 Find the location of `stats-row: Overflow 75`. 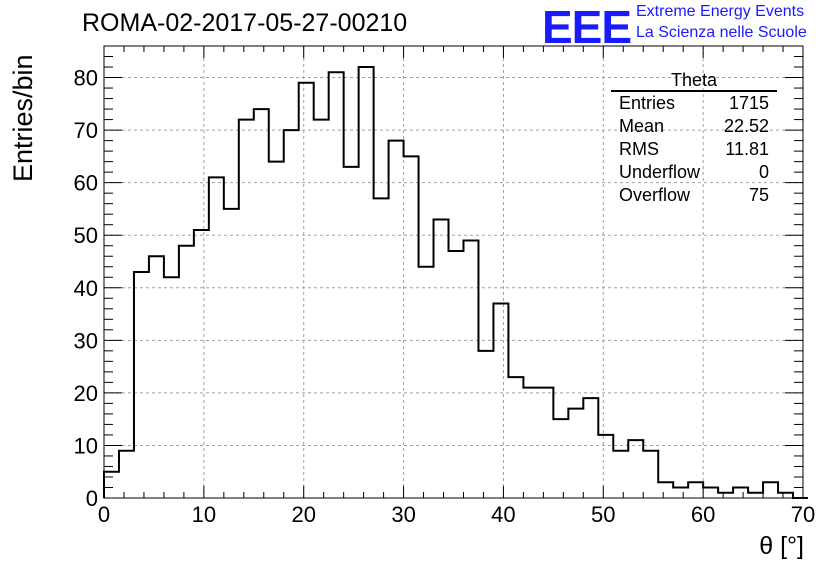

stats-row: Overflow 75 is located at coordinates (694, 195).